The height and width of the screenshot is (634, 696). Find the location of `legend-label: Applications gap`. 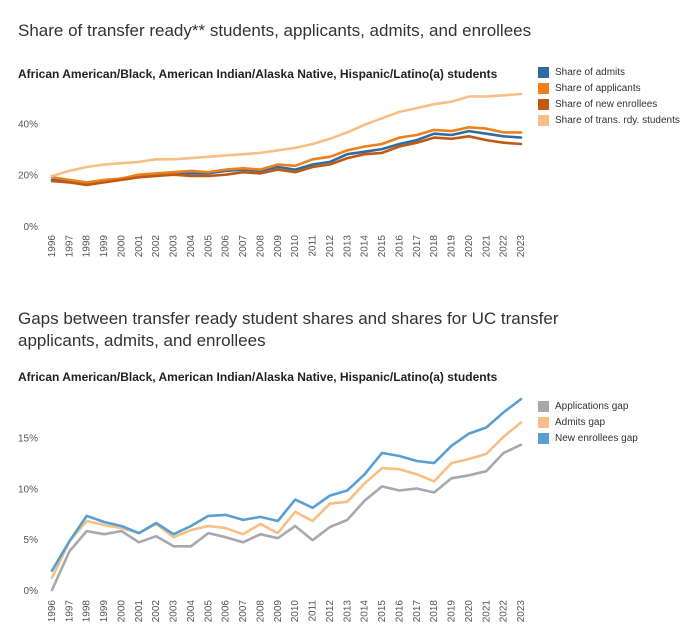

legend-label: Applications gap is located at coordinates (592, 406).